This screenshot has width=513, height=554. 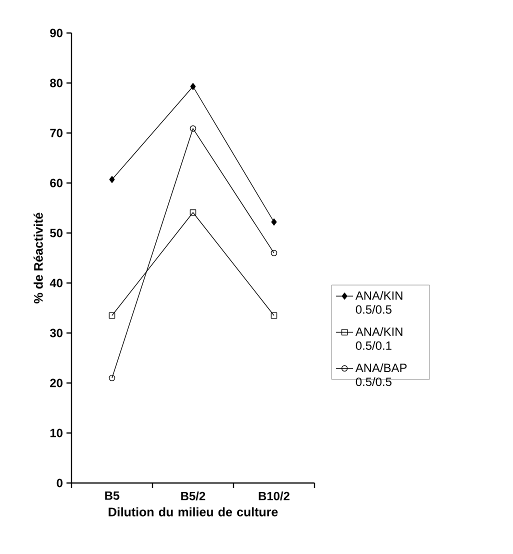 What do you see at coordinates (112, 496) in the screenshot?
I see `x-tick-label: B5` at bounding box center [112, 496].